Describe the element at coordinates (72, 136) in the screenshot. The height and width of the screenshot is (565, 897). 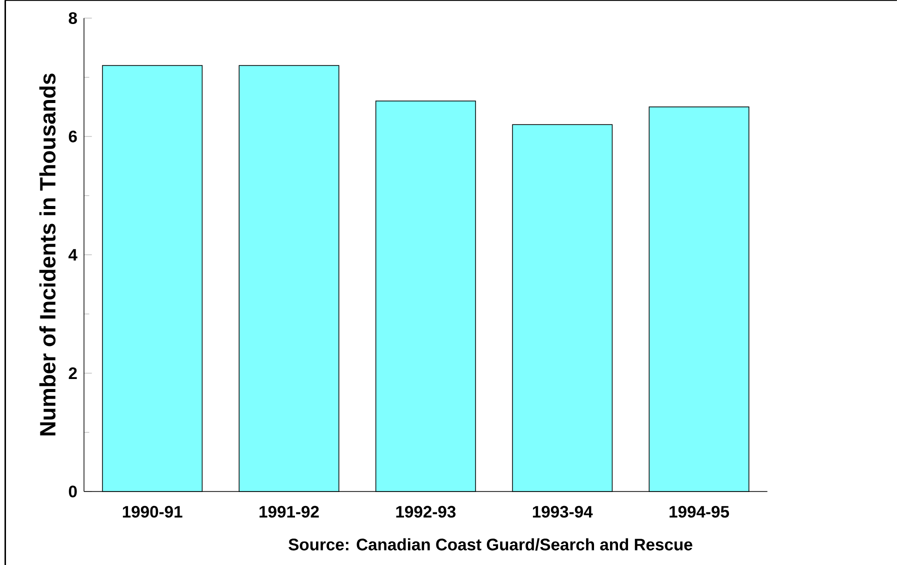
I see `y-tick-label: 6` at that location.